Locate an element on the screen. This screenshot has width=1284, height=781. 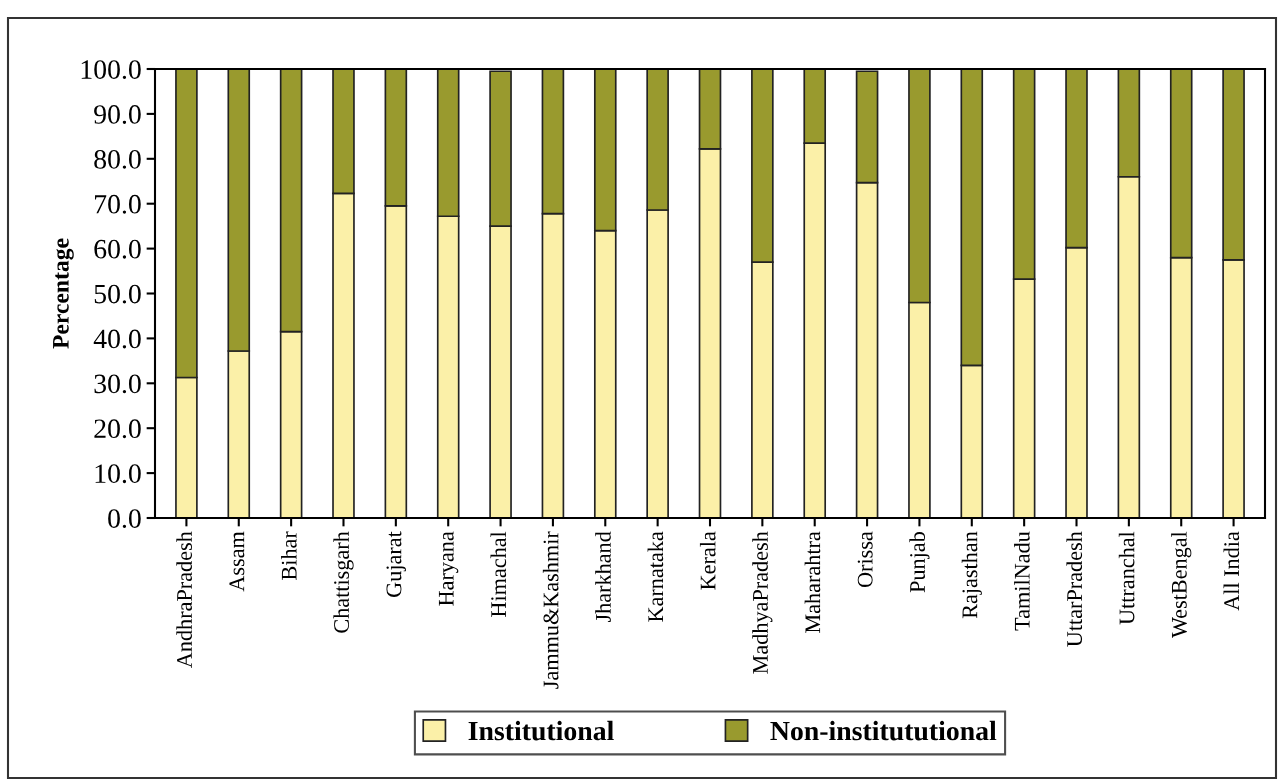
y-axis-title: Percentage is located at coordinates (63, 293).